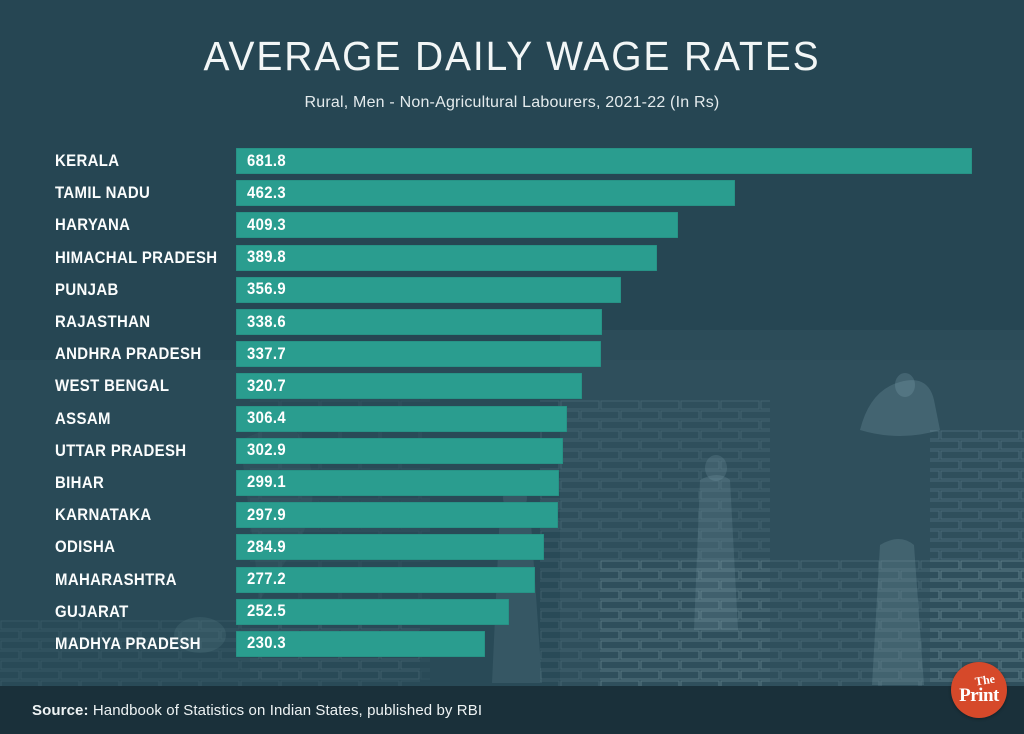 This screenshot has width=1024, height=734. I want to click on state-label: HIMACHAL PRADESH, so click(136, 257).